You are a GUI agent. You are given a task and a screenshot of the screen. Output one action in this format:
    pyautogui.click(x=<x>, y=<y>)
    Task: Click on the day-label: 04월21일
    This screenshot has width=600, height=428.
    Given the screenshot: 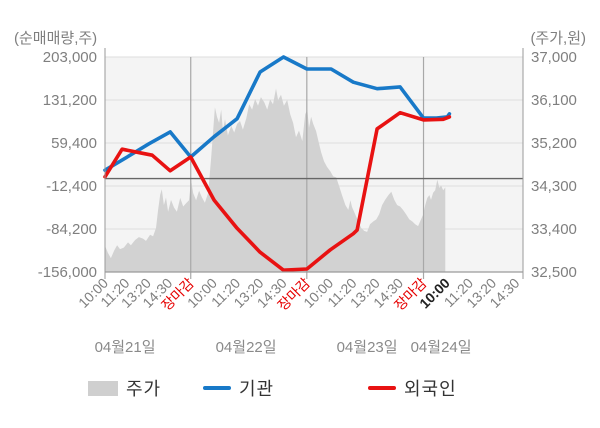 What is the action you would take?
    pyautogui.click(x=125, y=347)
    